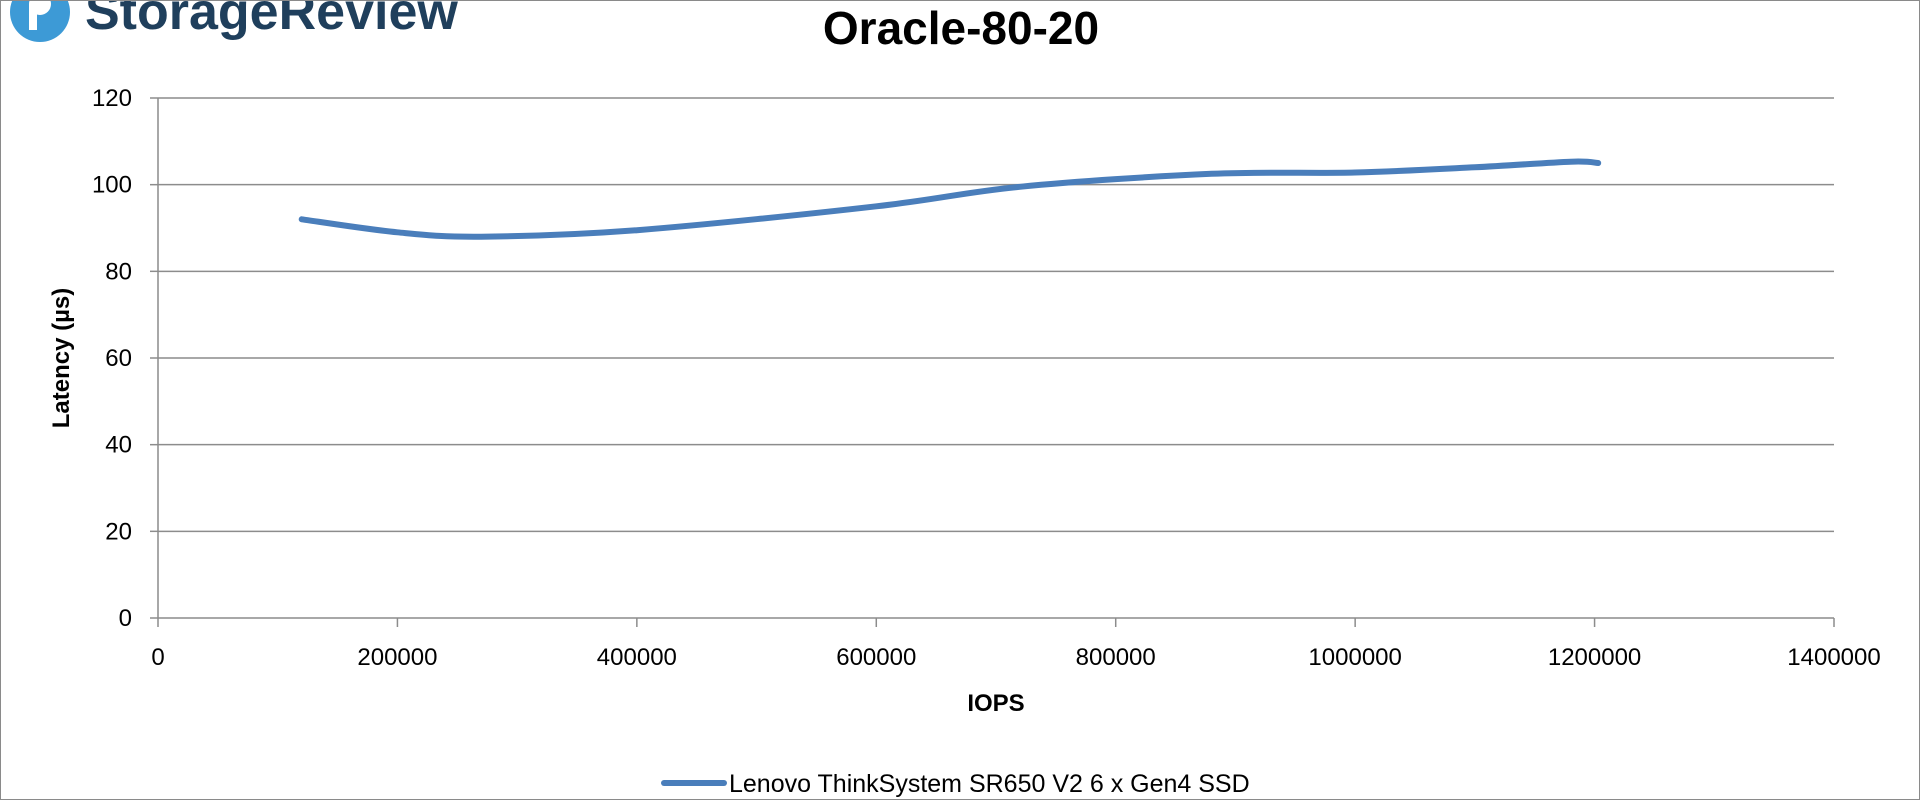  I want to click on legend: Lenovo ThinkSystem SR650 V2 6 x Gen4 SSD, so click(955, 784).